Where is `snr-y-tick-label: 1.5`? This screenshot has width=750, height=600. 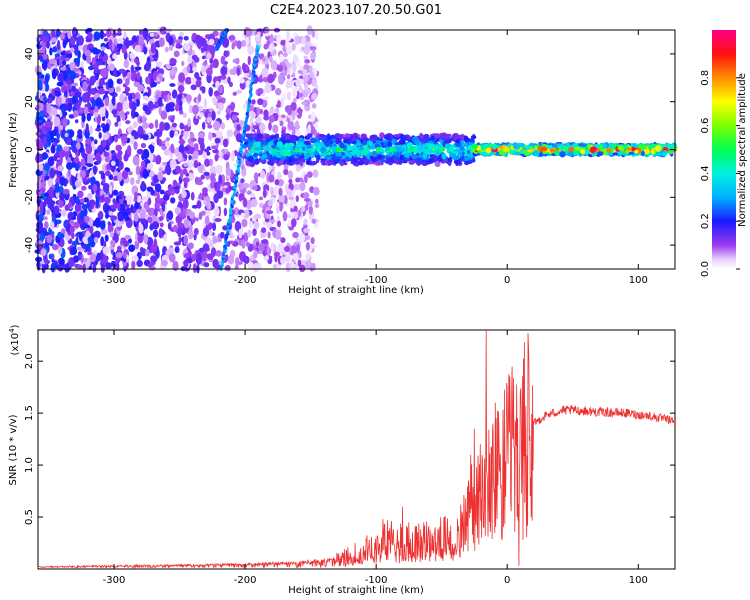 snr-y-tick-label: 1.5 is located at coordinates (29, 413).